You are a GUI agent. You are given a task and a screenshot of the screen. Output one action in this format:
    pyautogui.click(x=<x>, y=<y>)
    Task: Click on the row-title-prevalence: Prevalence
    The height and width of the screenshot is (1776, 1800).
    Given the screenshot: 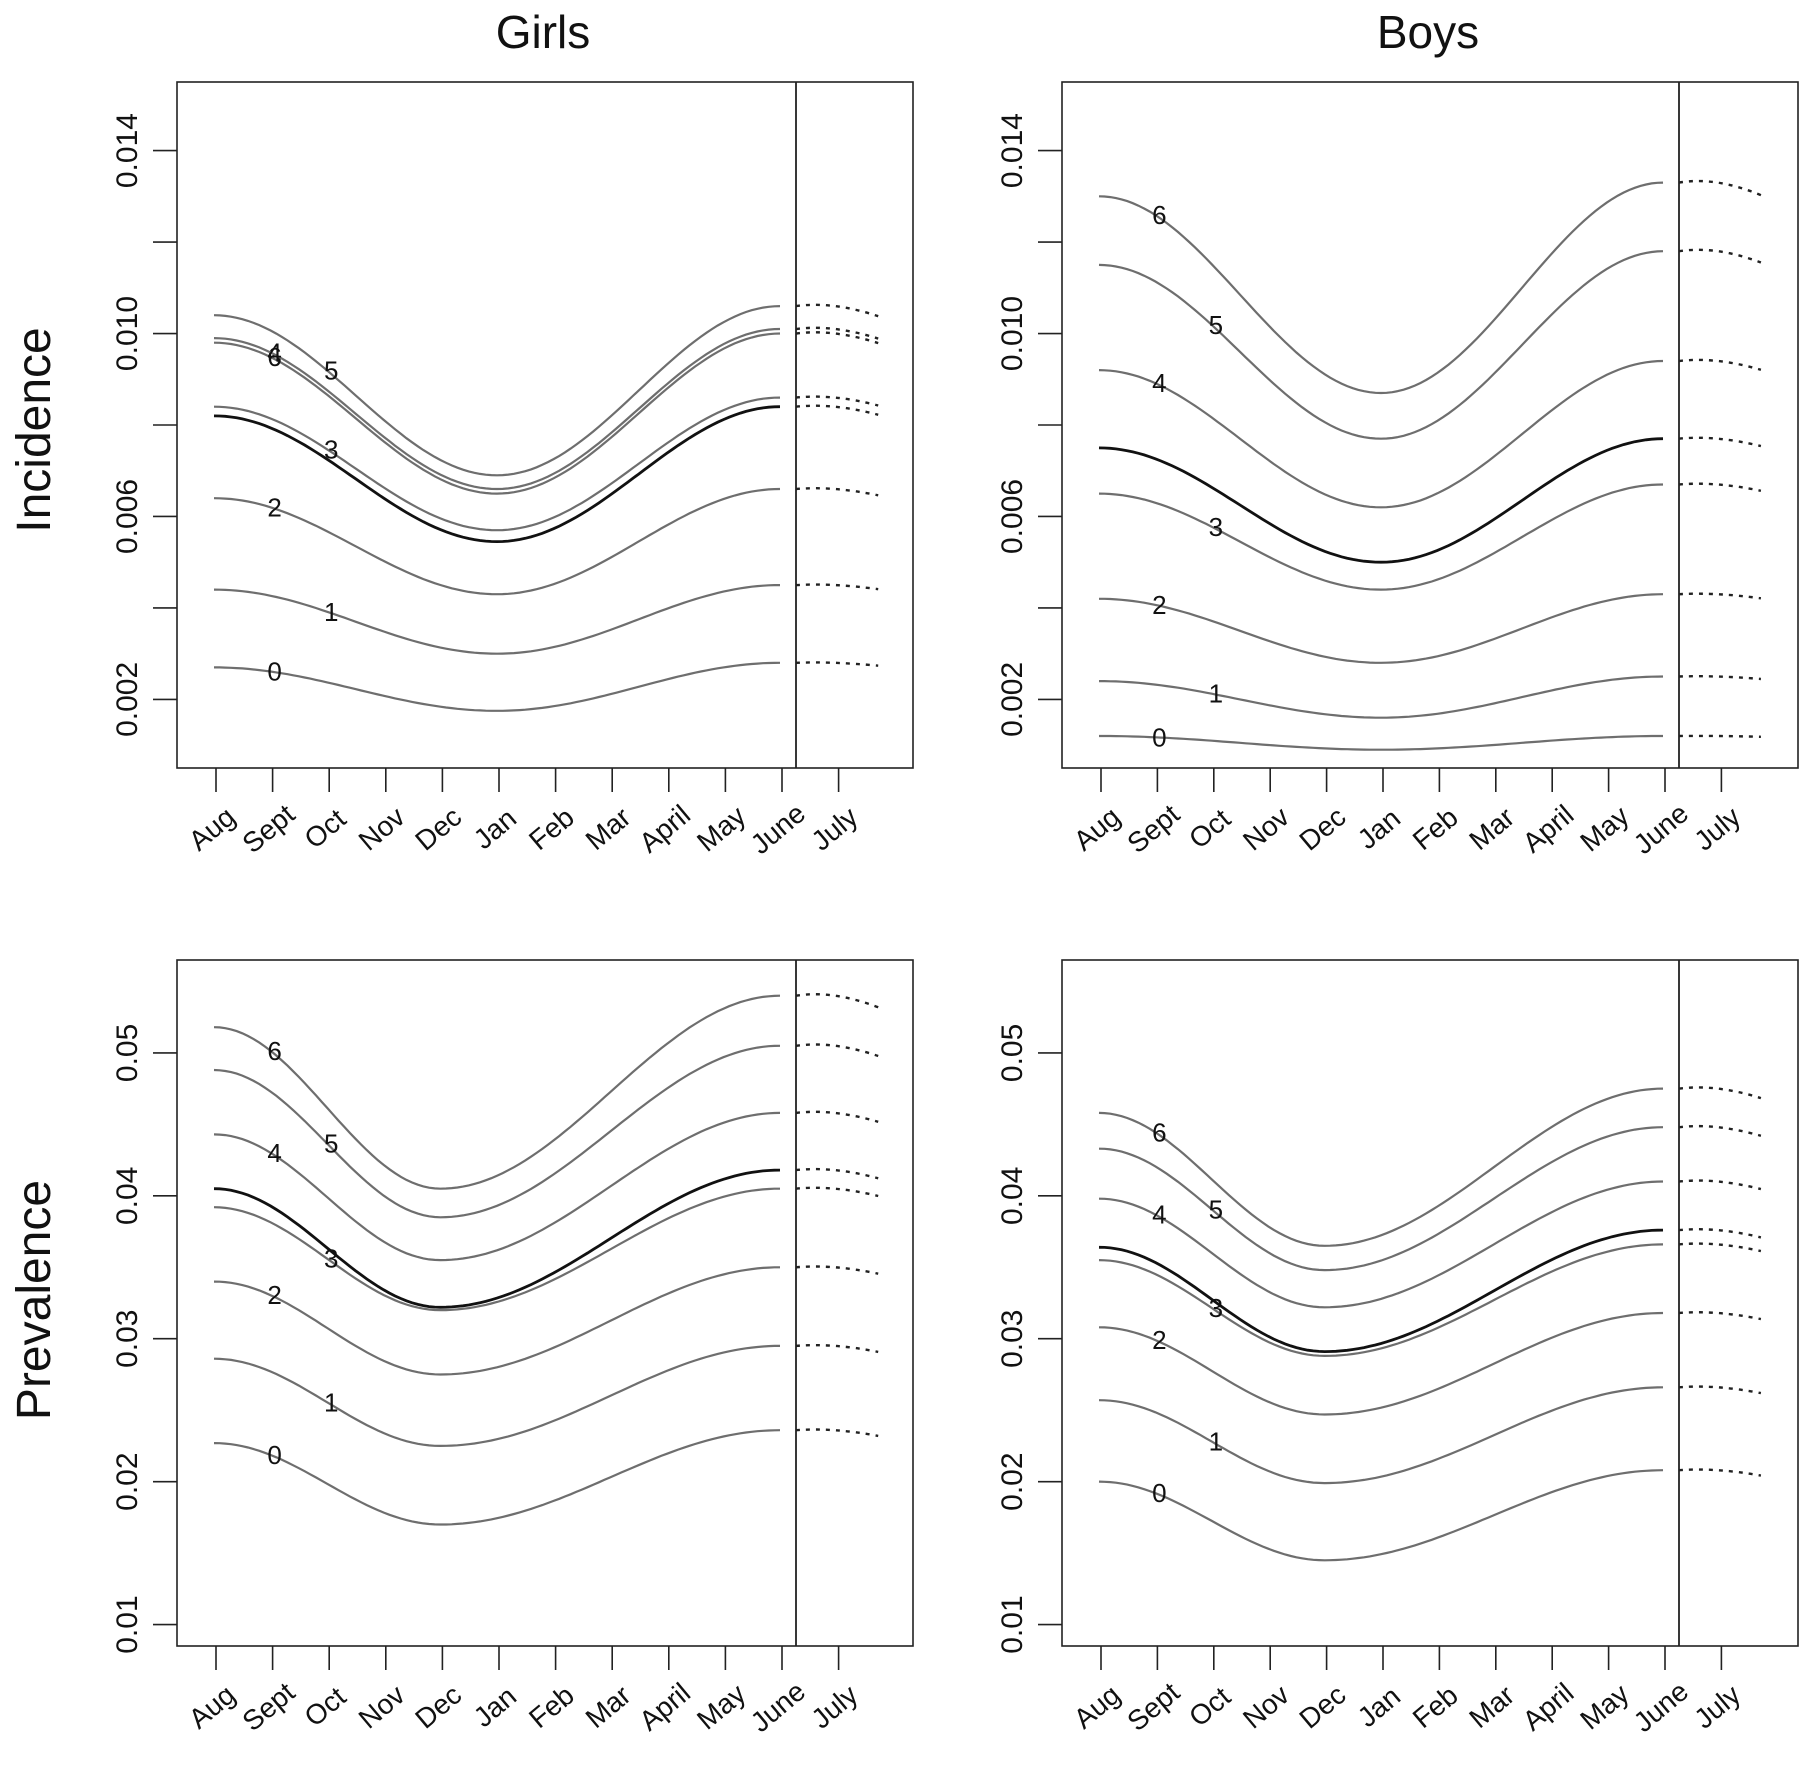 What is the action you would take?
    pyautogui.click(x=34, y=1300)
    